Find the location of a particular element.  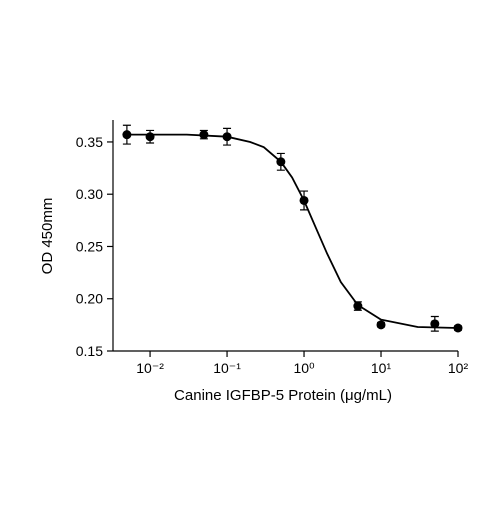

y-tick-label: 0.20 is located at coordinates (89, 299).